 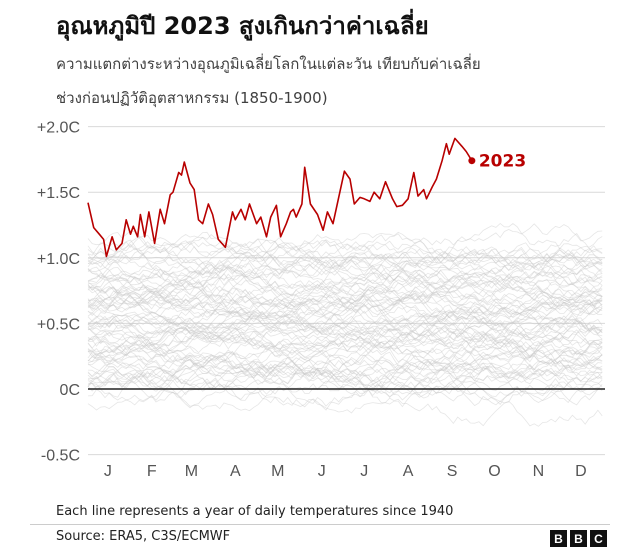 What do you see at coordinates (502, 162) in the screenshot?
I see `series-label-2023: 2023` at bounding box center [502, 162].